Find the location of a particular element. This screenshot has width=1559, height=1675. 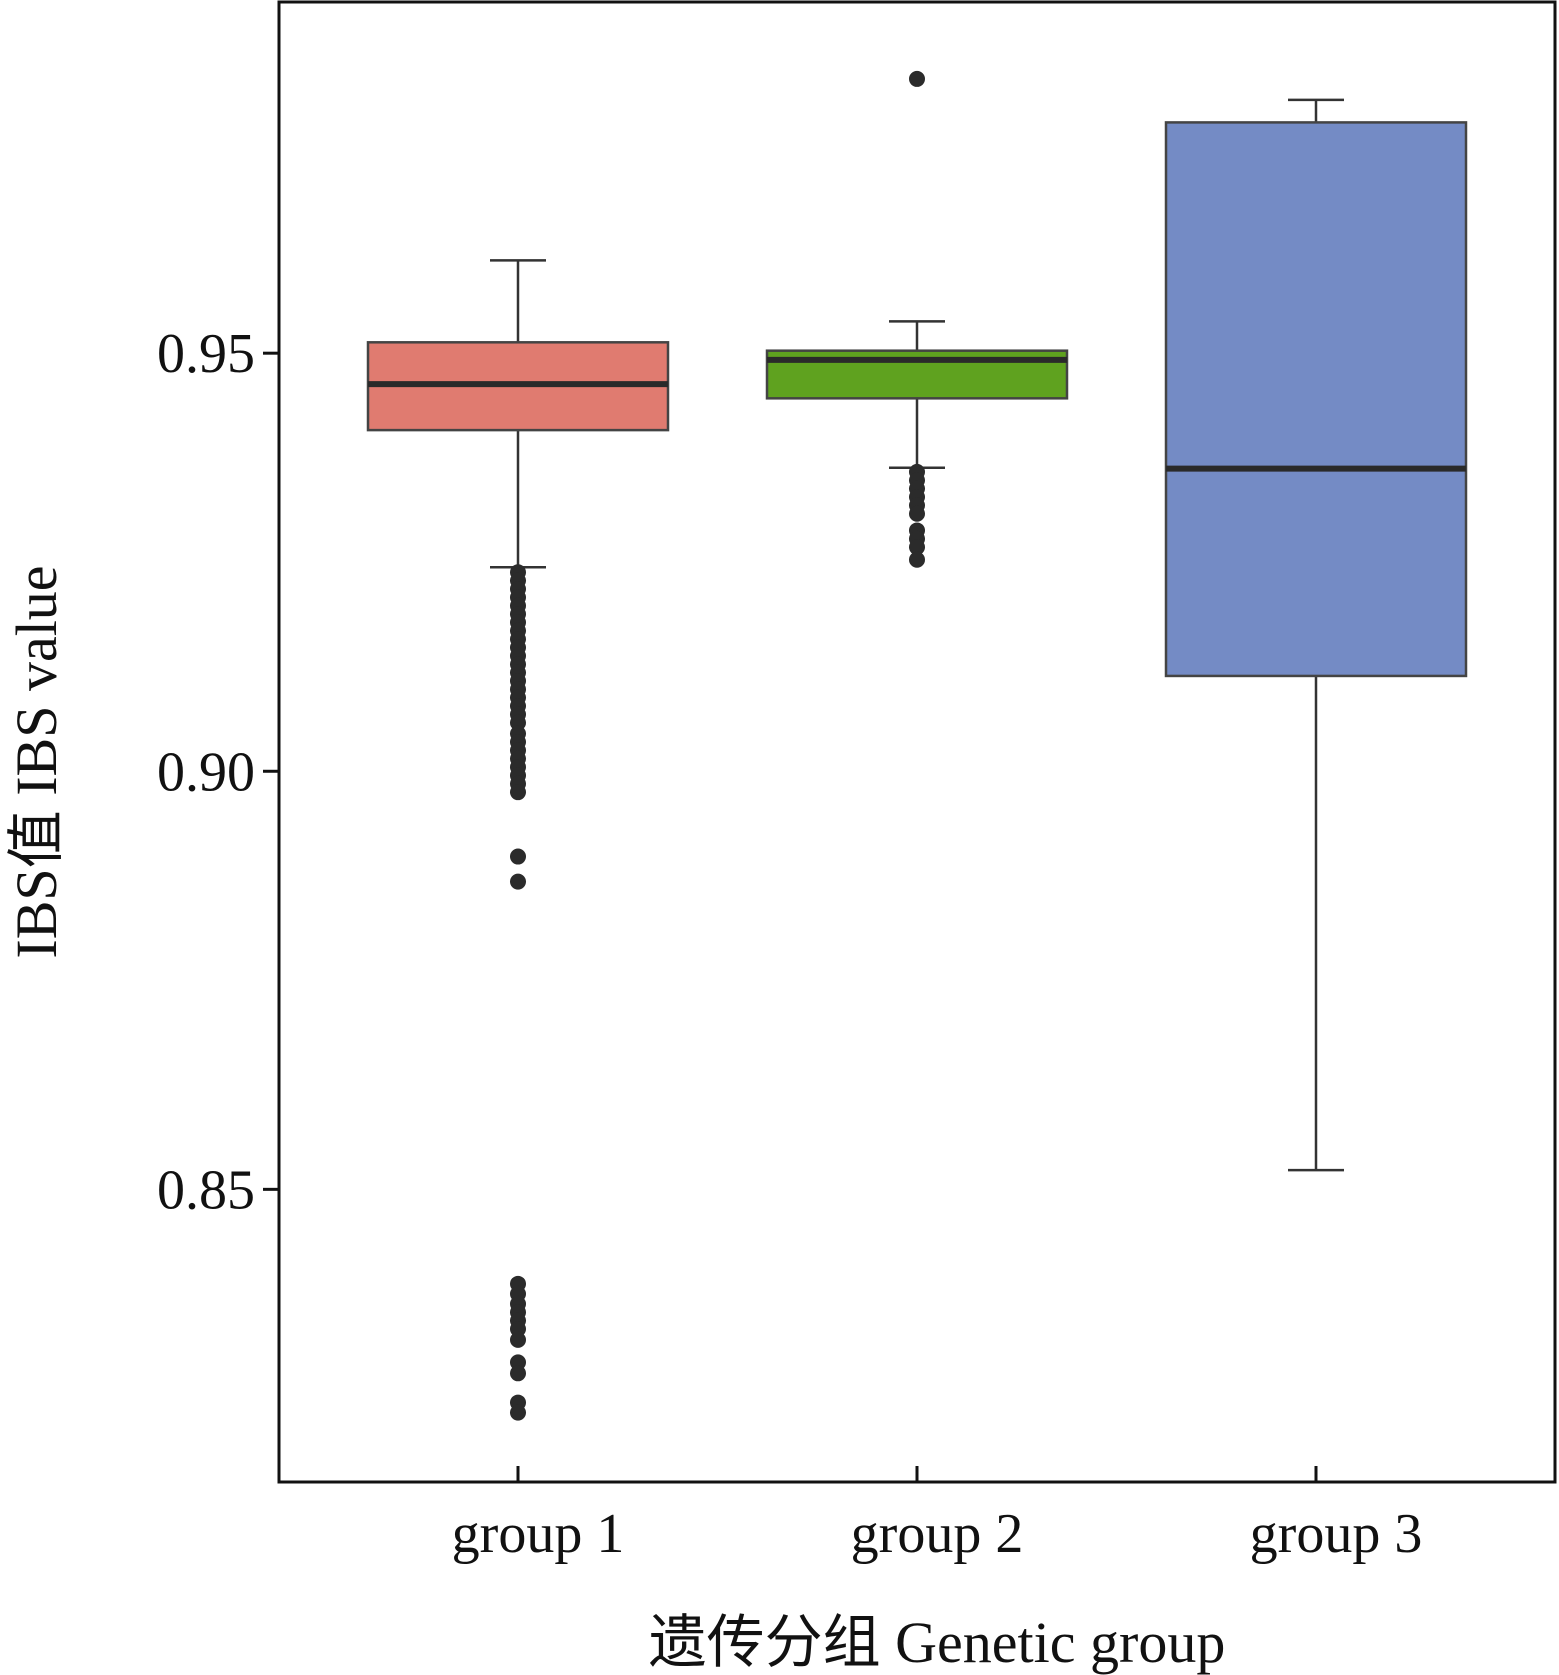

x-tick-label: group 1 is located at coordinates (538, 1534).